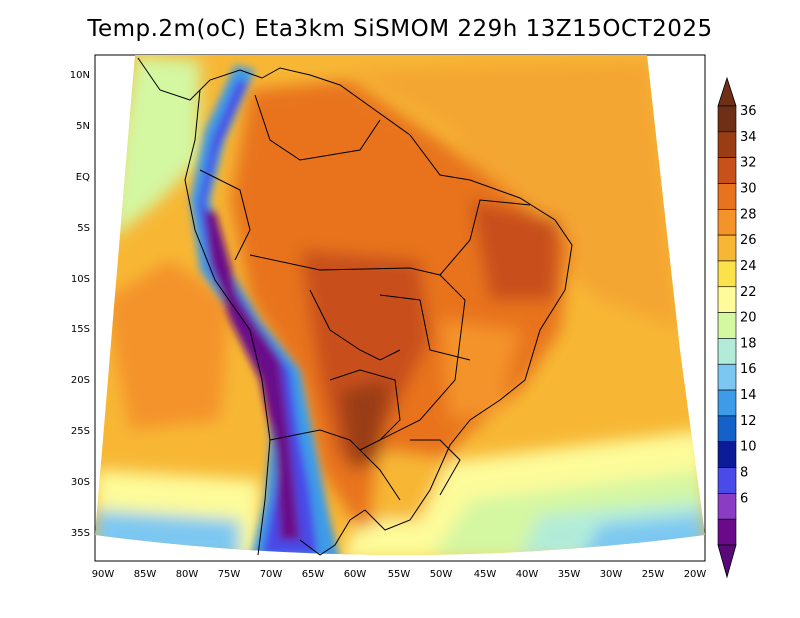  I want to click on colorbar-label-22: 22, so click(748, 292).